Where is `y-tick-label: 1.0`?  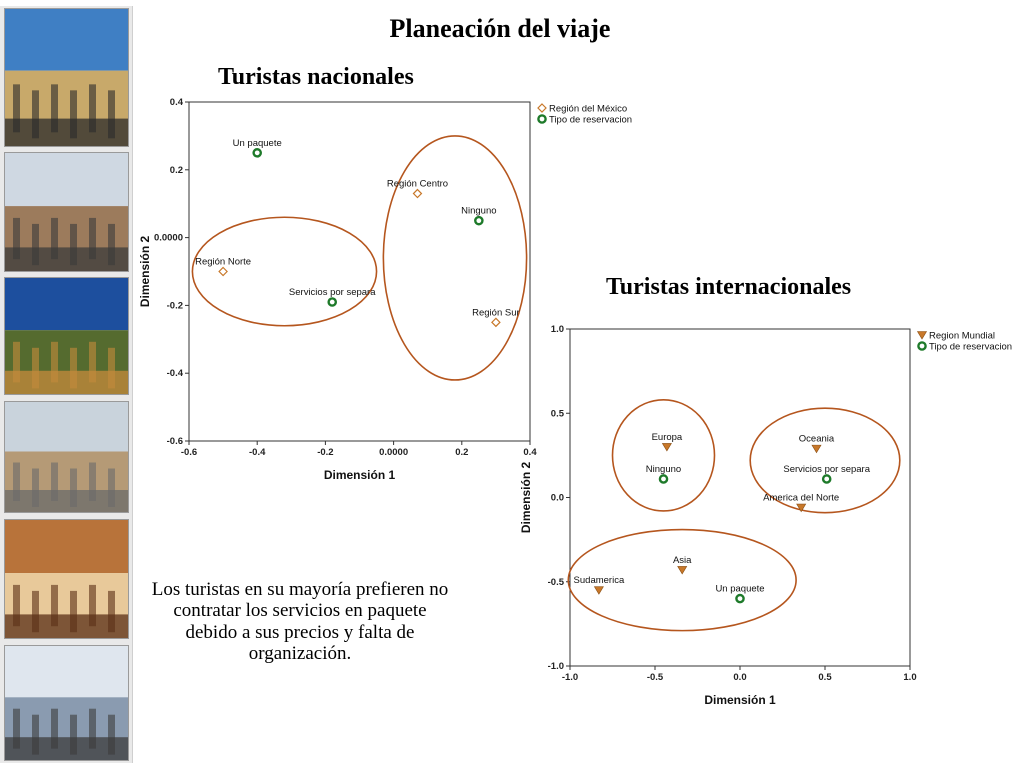 y-tick-label: 1.0 is located at coordinates (557, 329).